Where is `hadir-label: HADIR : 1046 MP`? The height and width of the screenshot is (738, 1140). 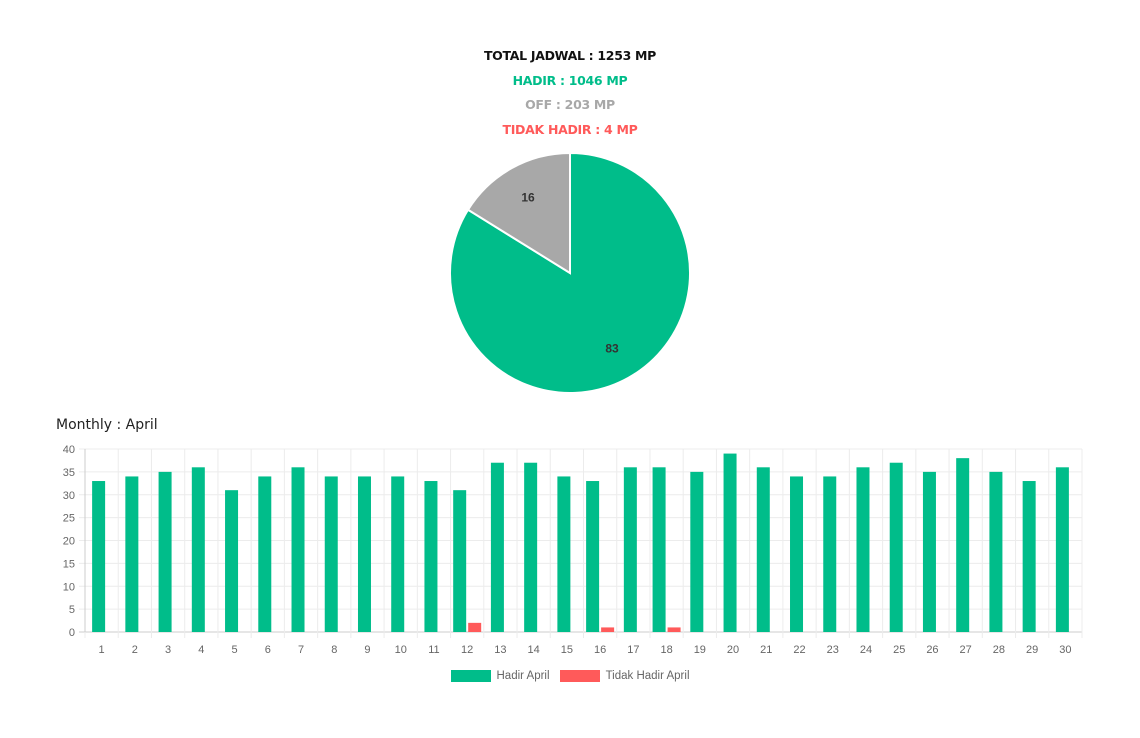 hadir-label: HADIR : 1046 MP is located at coordinates (570, 80).